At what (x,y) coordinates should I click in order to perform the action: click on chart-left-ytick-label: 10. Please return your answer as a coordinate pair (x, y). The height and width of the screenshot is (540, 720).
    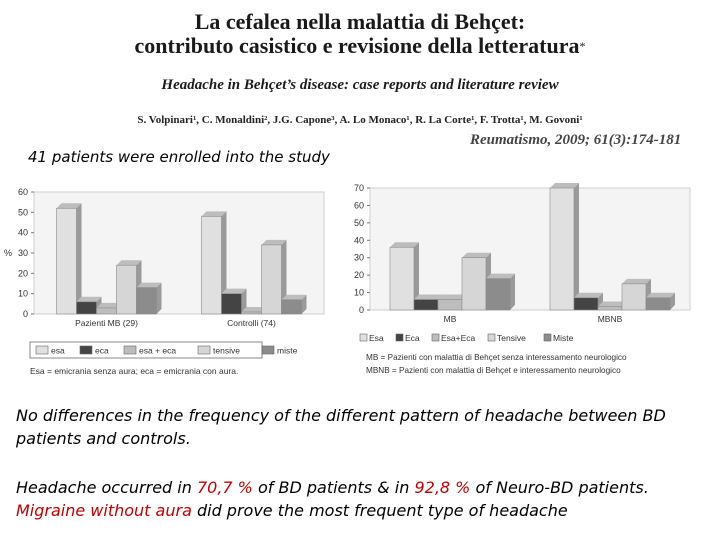
    Looking at the image, I should click on (23, 294).